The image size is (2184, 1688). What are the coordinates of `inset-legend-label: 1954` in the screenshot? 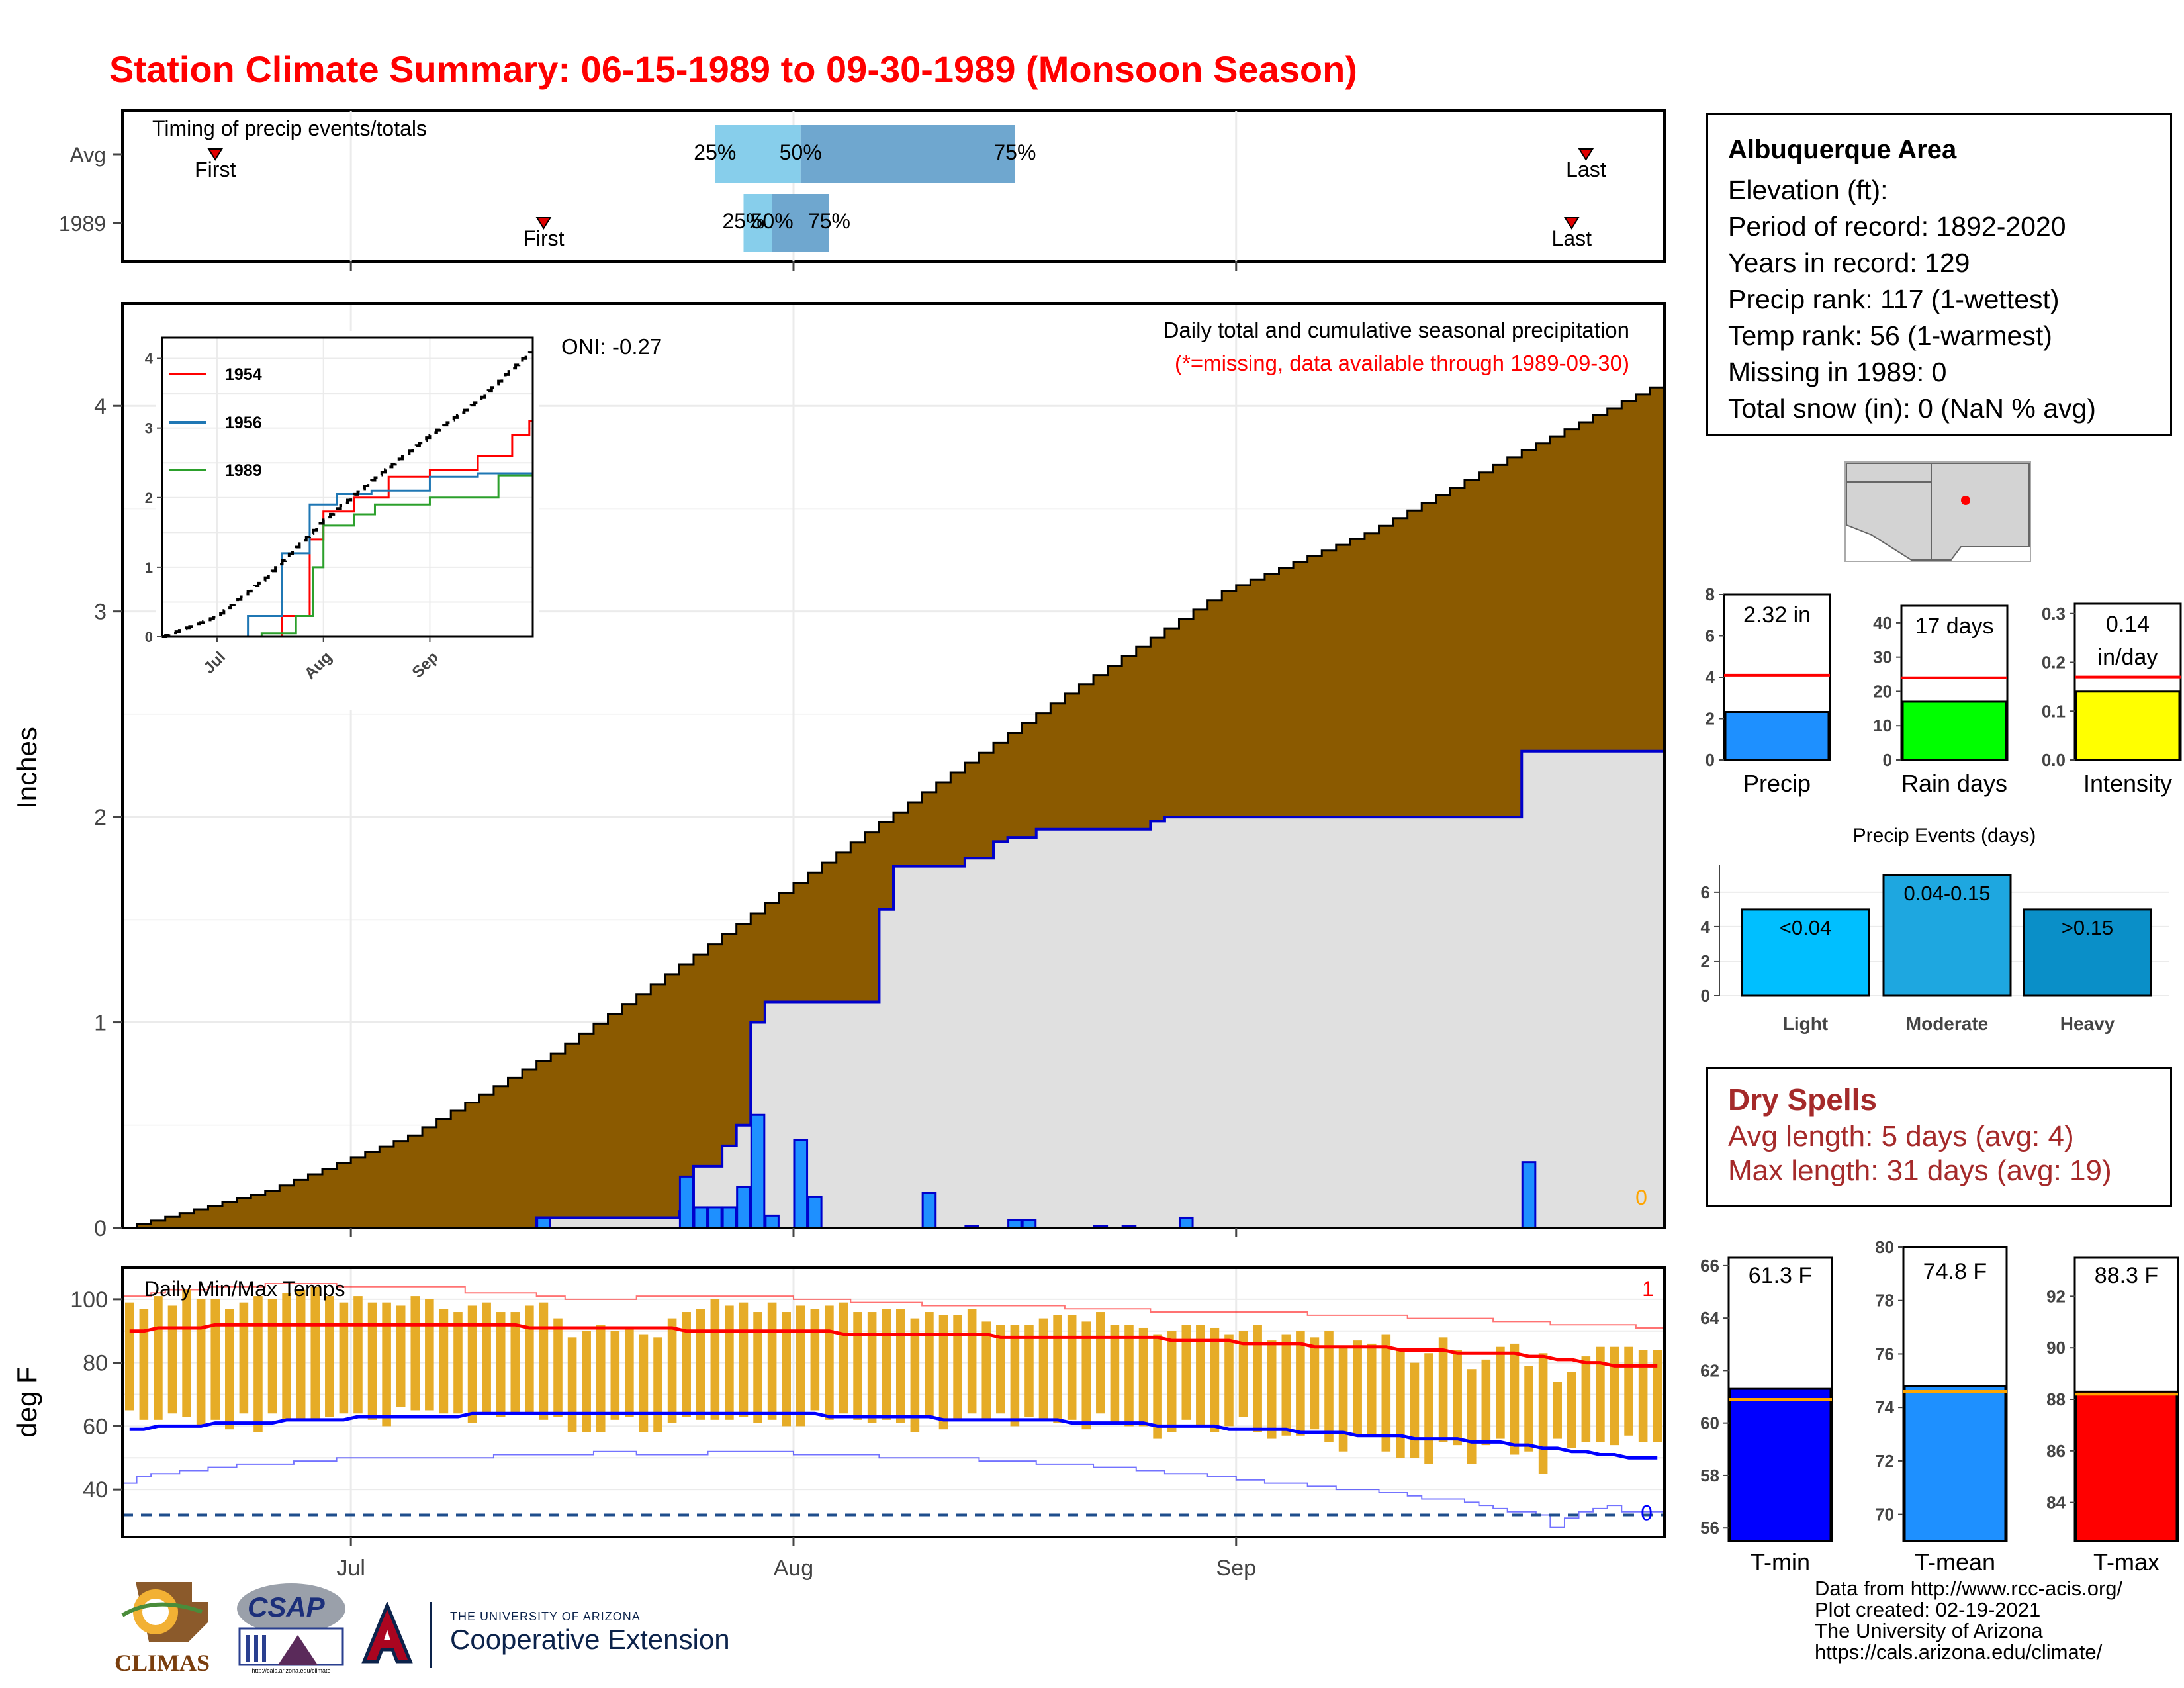 It's located at (244, 374).